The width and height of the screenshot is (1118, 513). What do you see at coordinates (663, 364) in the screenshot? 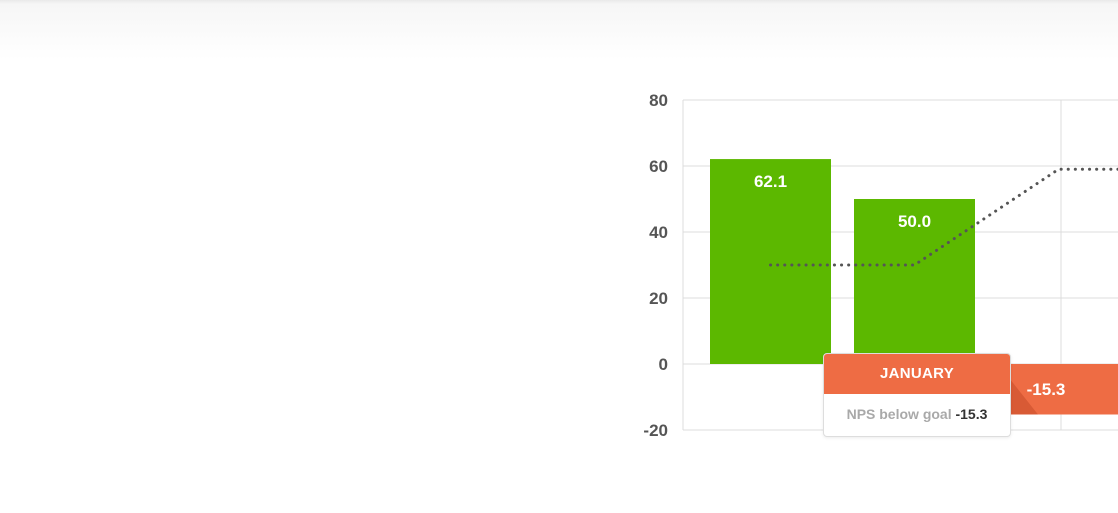
I see `y-tick-label: 0` at bounding box center [663, 364].